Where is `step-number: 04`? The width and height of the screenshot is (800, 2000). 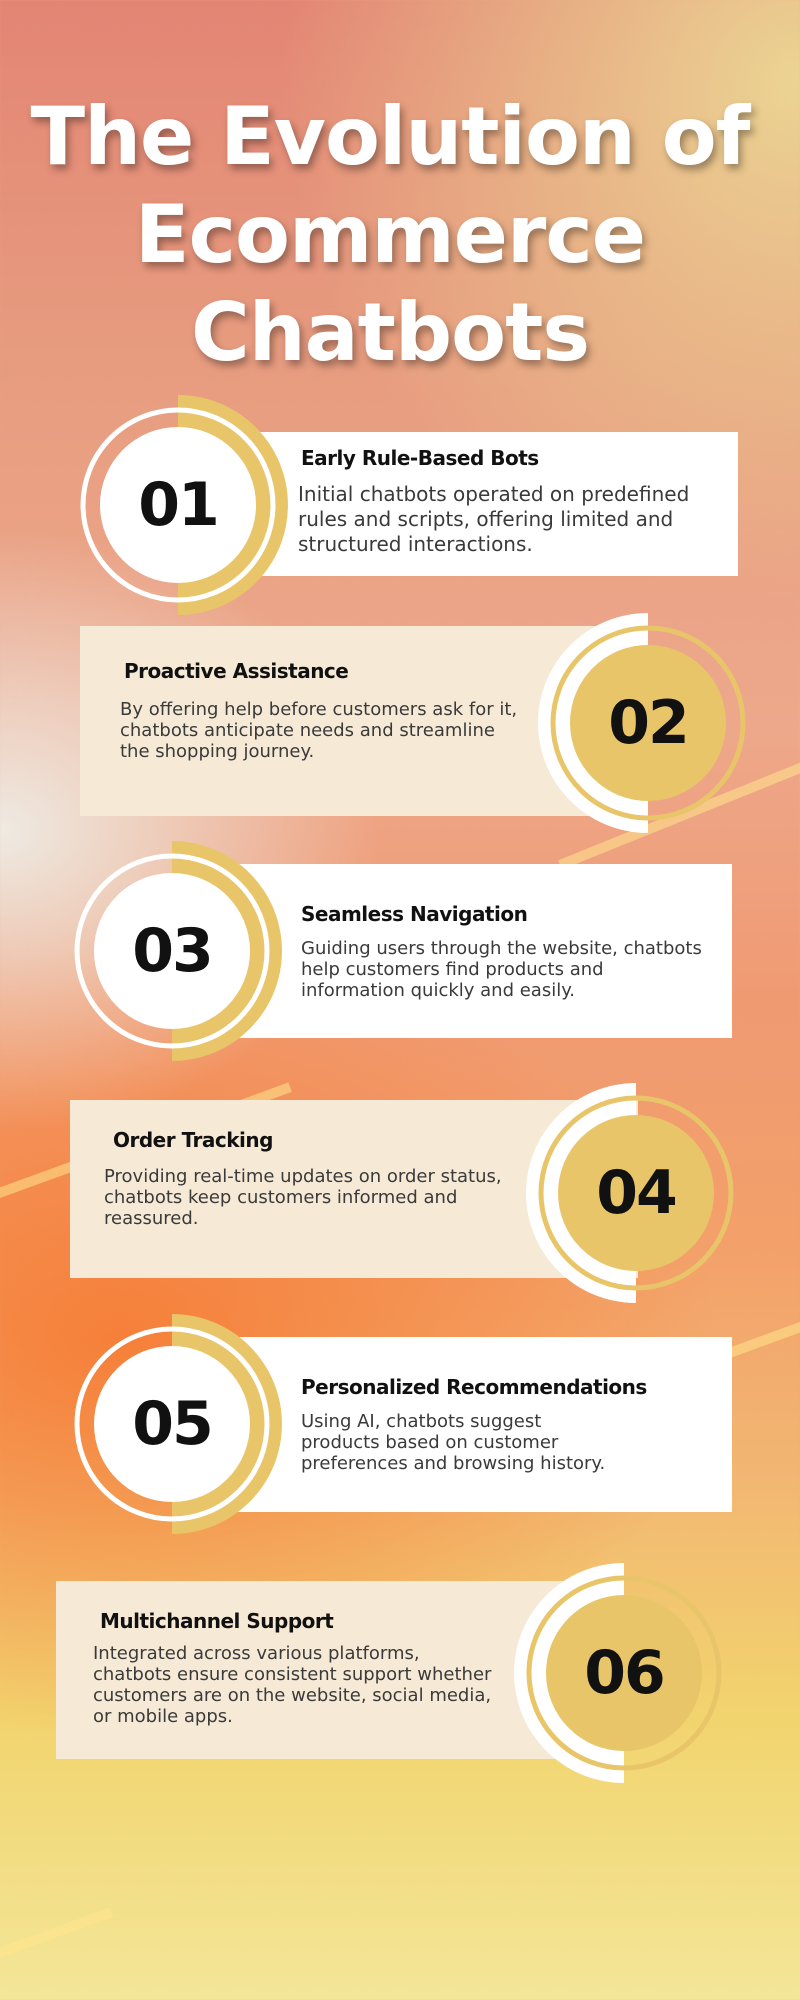
step-number: 04 is located at coordinates (637, 1193).